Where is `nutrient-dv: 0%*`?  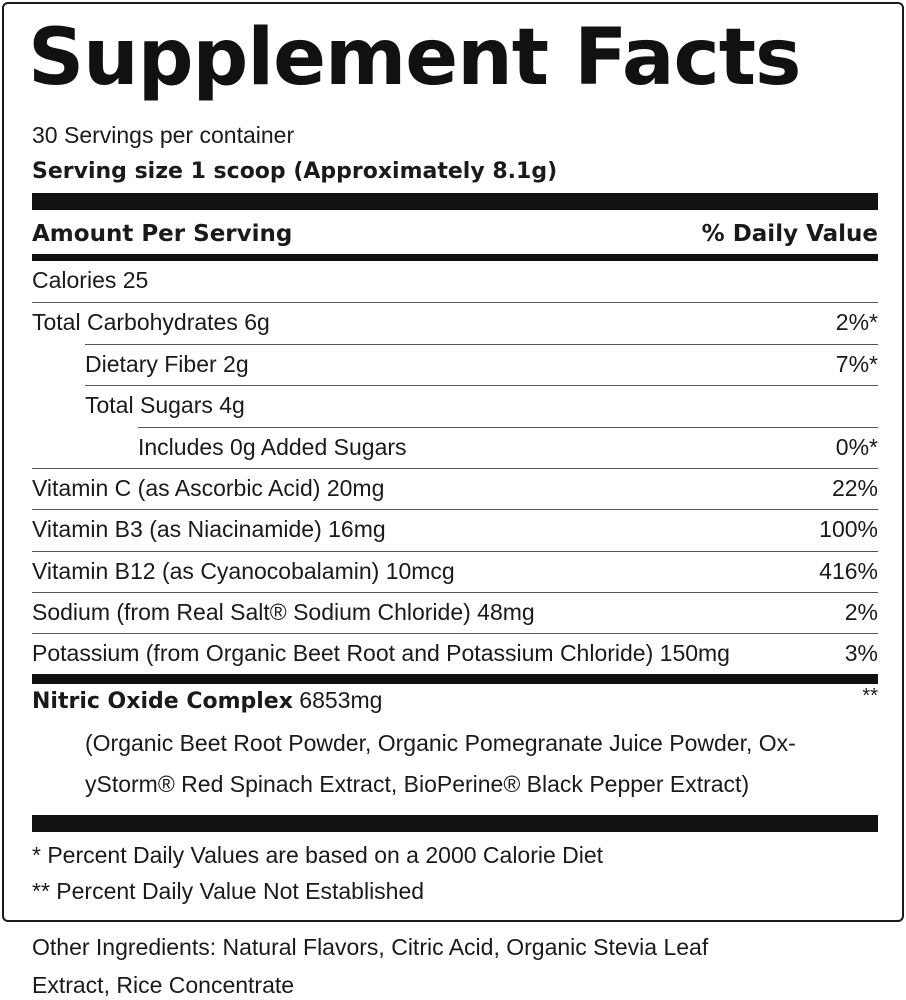
nutrient-dv: 0%* is located at coordinates (856, 447).